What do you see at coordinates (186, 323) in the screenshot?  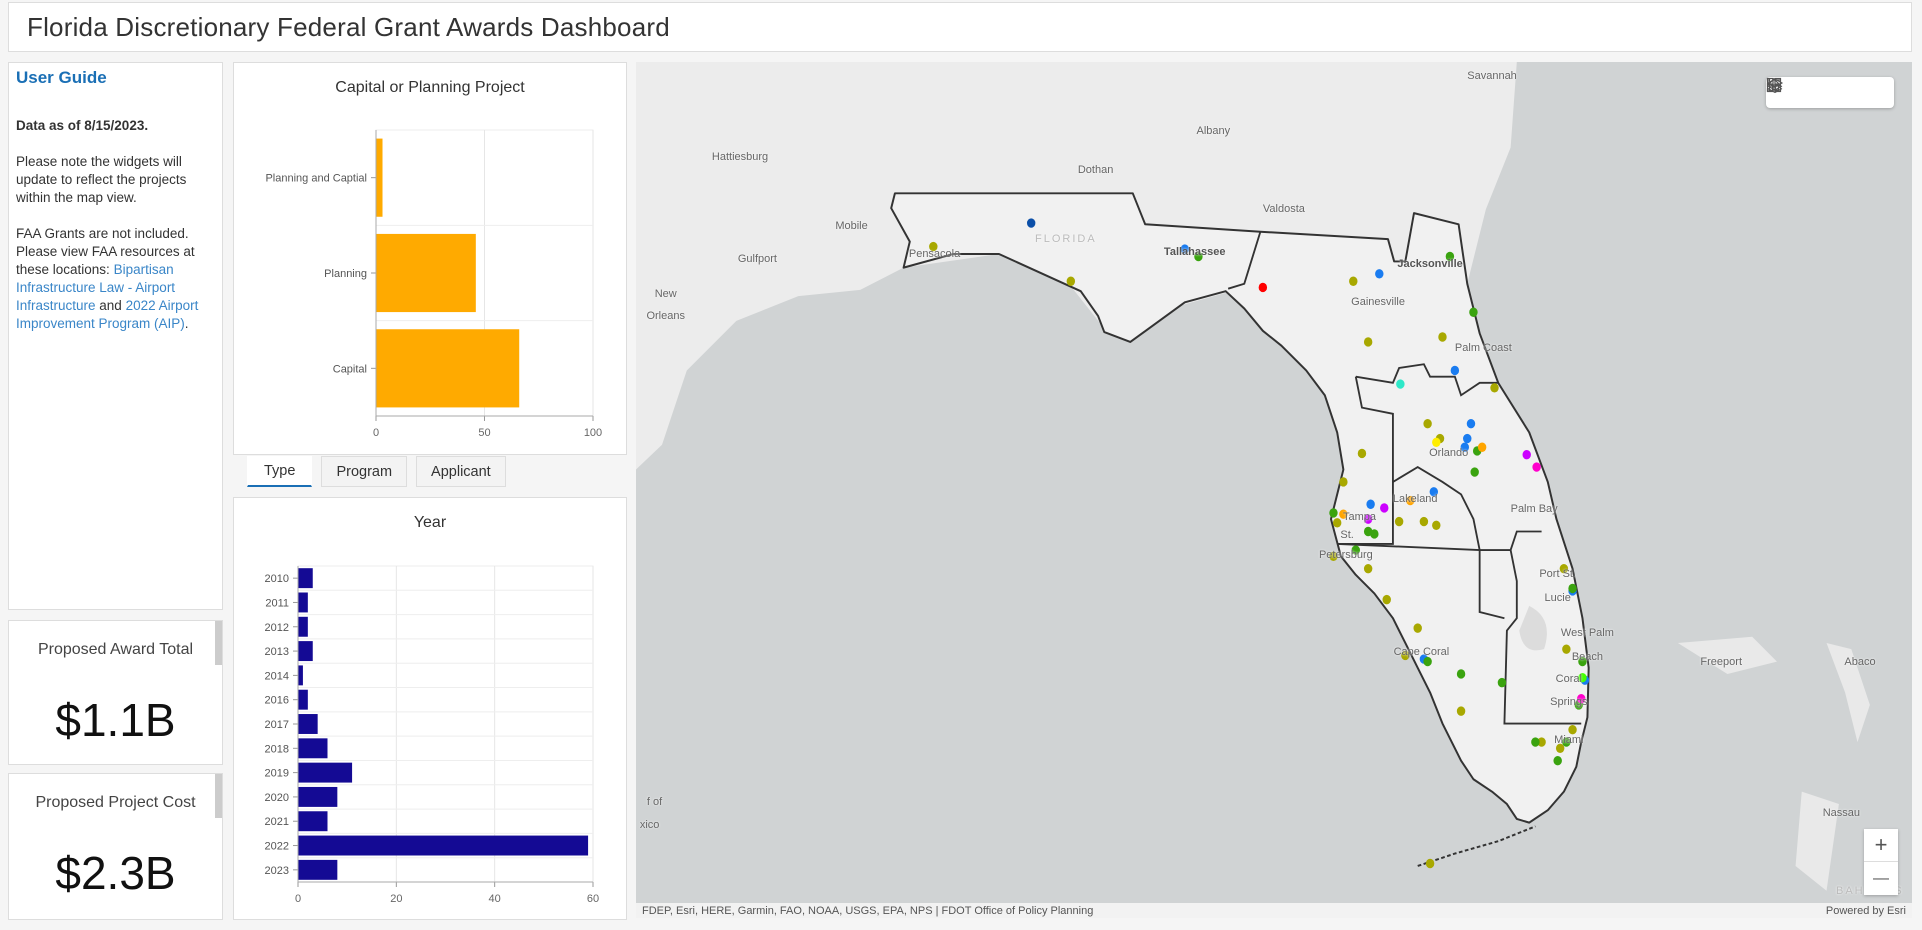 I see `period: .` at bounding box center [186, 323].